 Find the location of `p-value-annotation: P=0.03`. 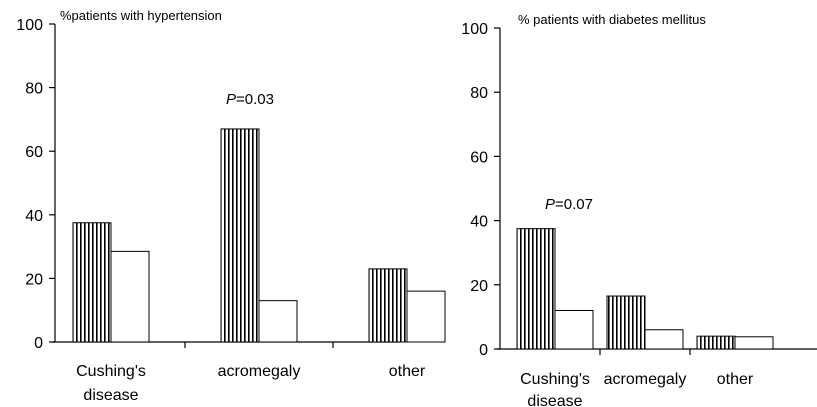

p-value-annotation: P=0.03 is located at coordinates (250, 99).